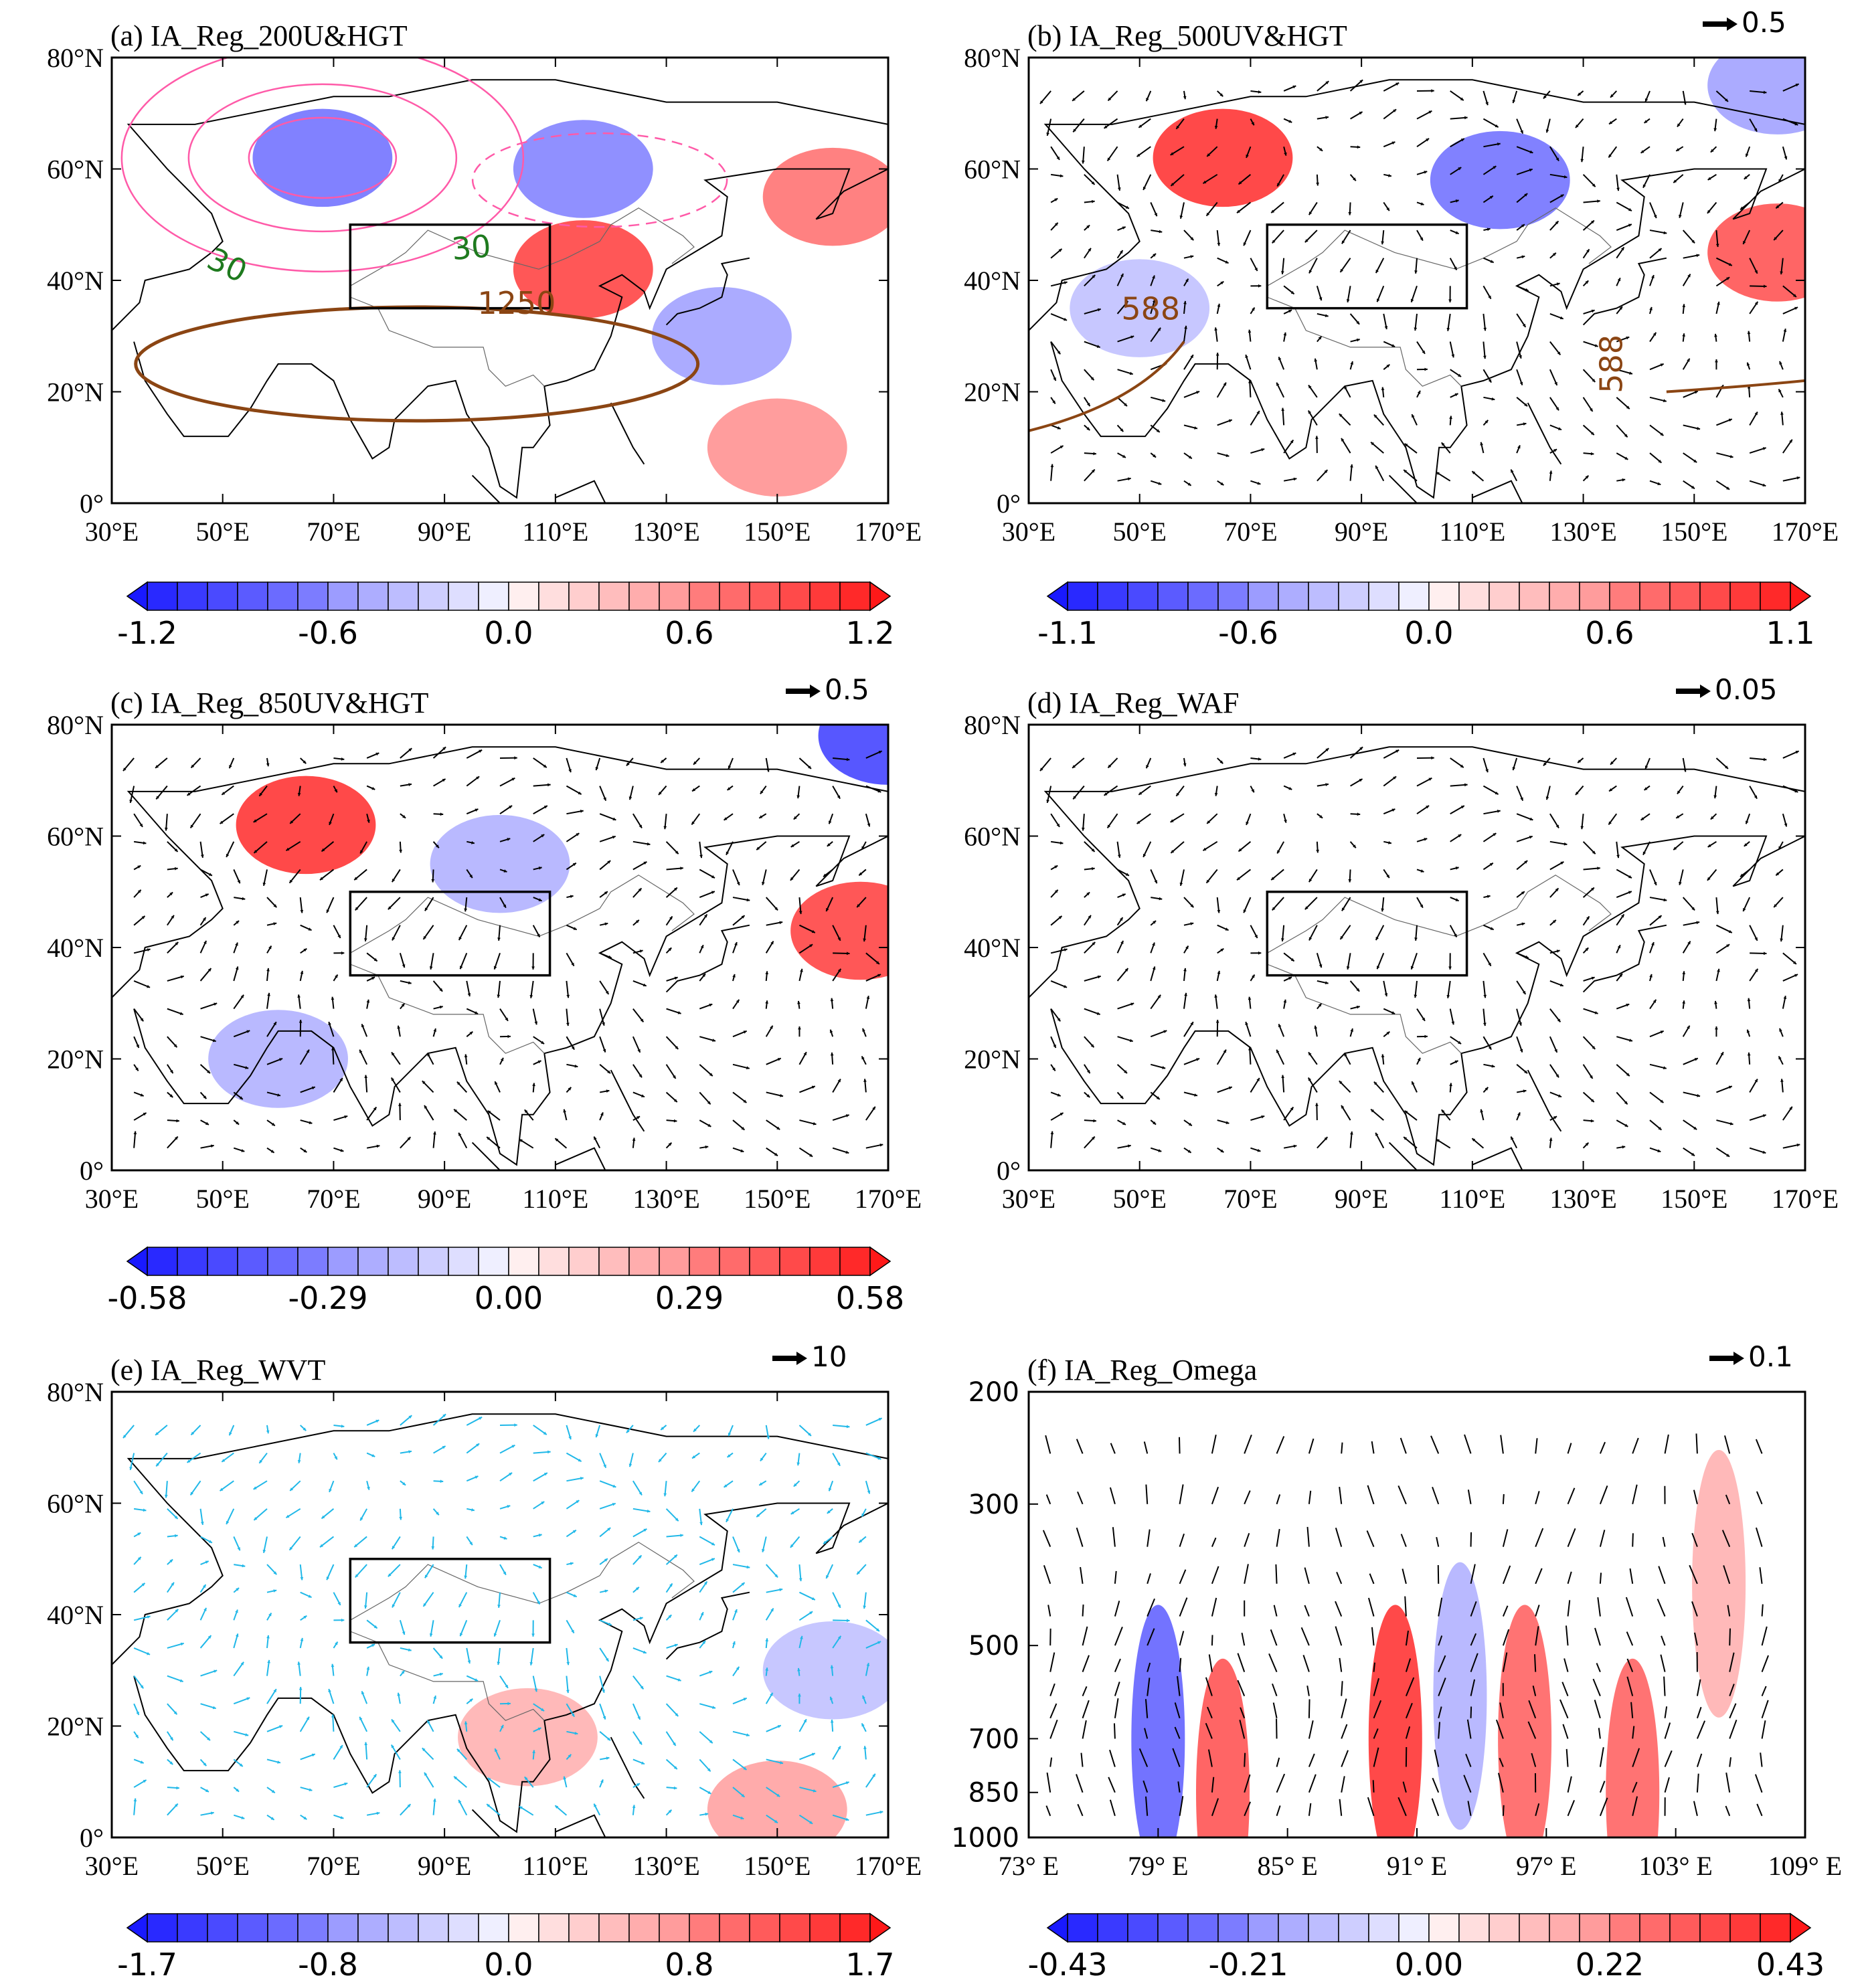 This screenshot has width=1862, height=1988. What do you see at coordinates (555, 1199) in the screenshot?
I see `x-tick-label: 110°E` at bounding box center [555, 1199].